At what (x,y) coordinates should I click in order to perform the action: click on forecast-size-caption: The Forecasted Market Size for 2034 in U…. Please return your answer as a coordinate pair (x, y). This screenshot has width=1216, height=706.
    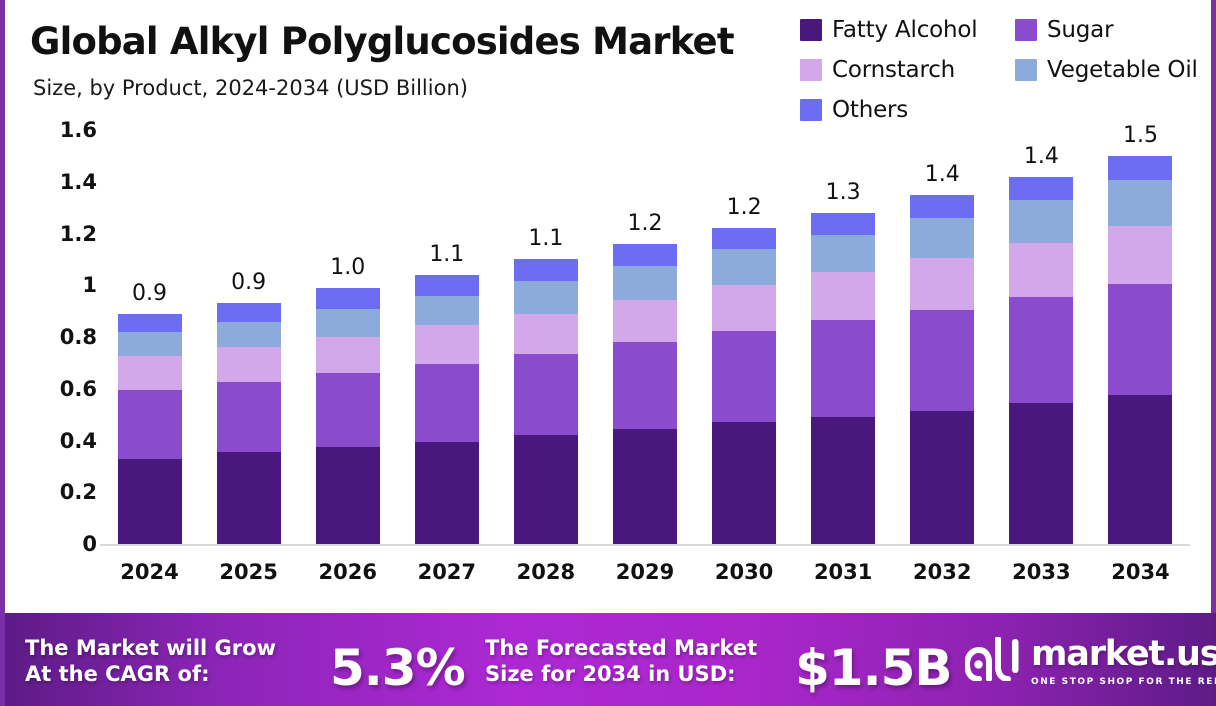
    Looking at the image, I should click on (640, 661).